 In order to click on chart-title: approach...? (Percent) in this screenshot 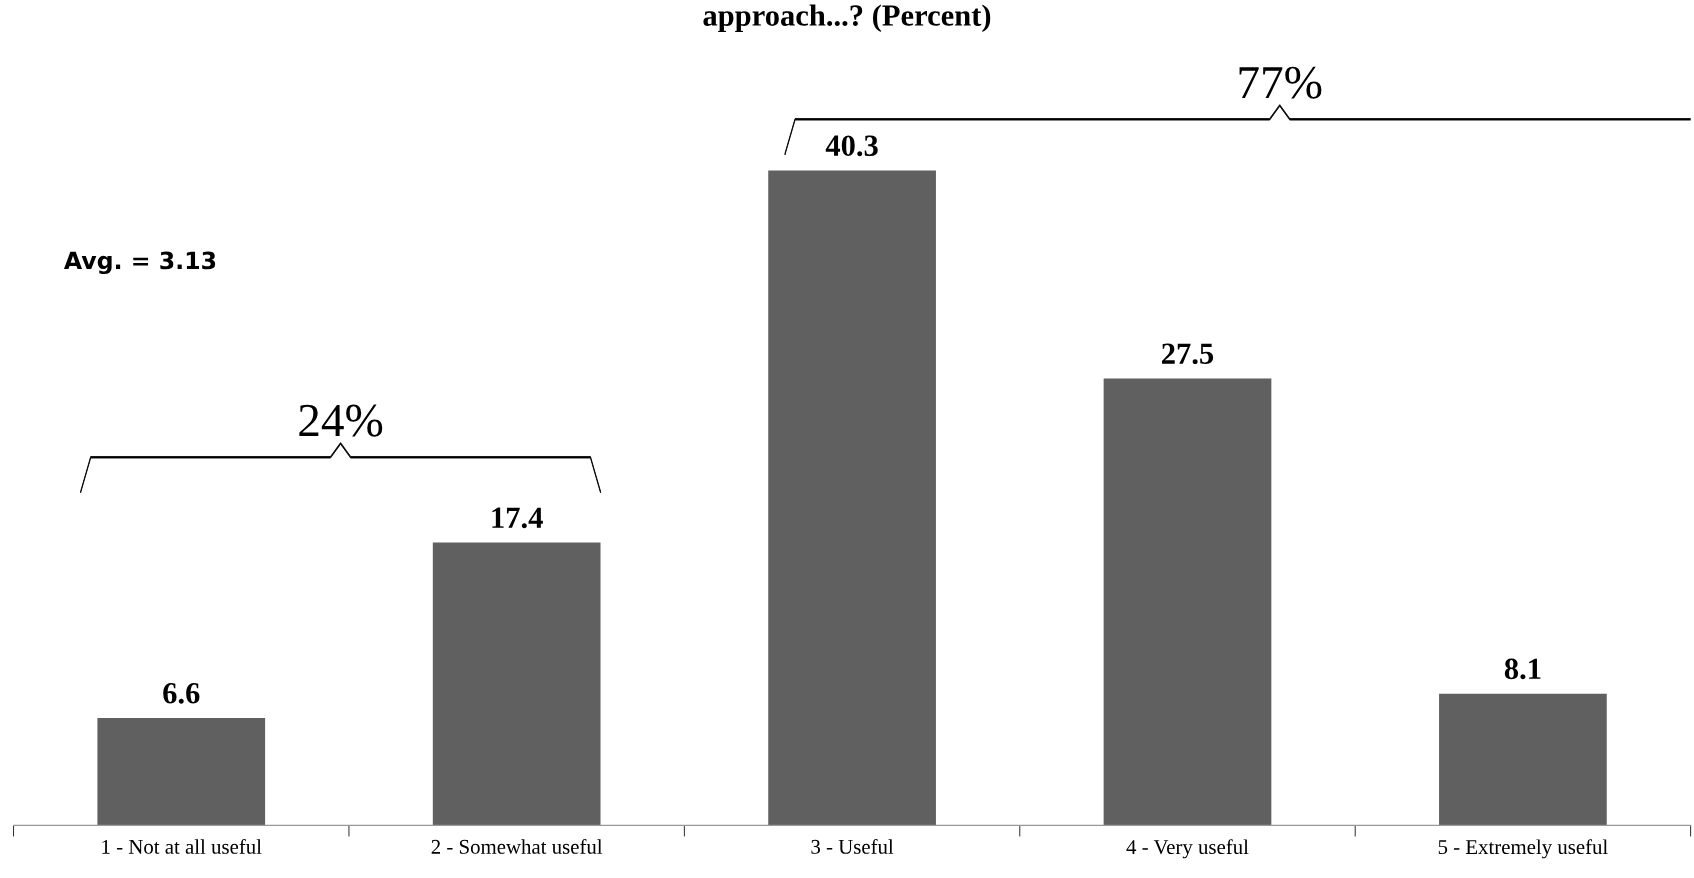, I will do `click(847, 18)`.